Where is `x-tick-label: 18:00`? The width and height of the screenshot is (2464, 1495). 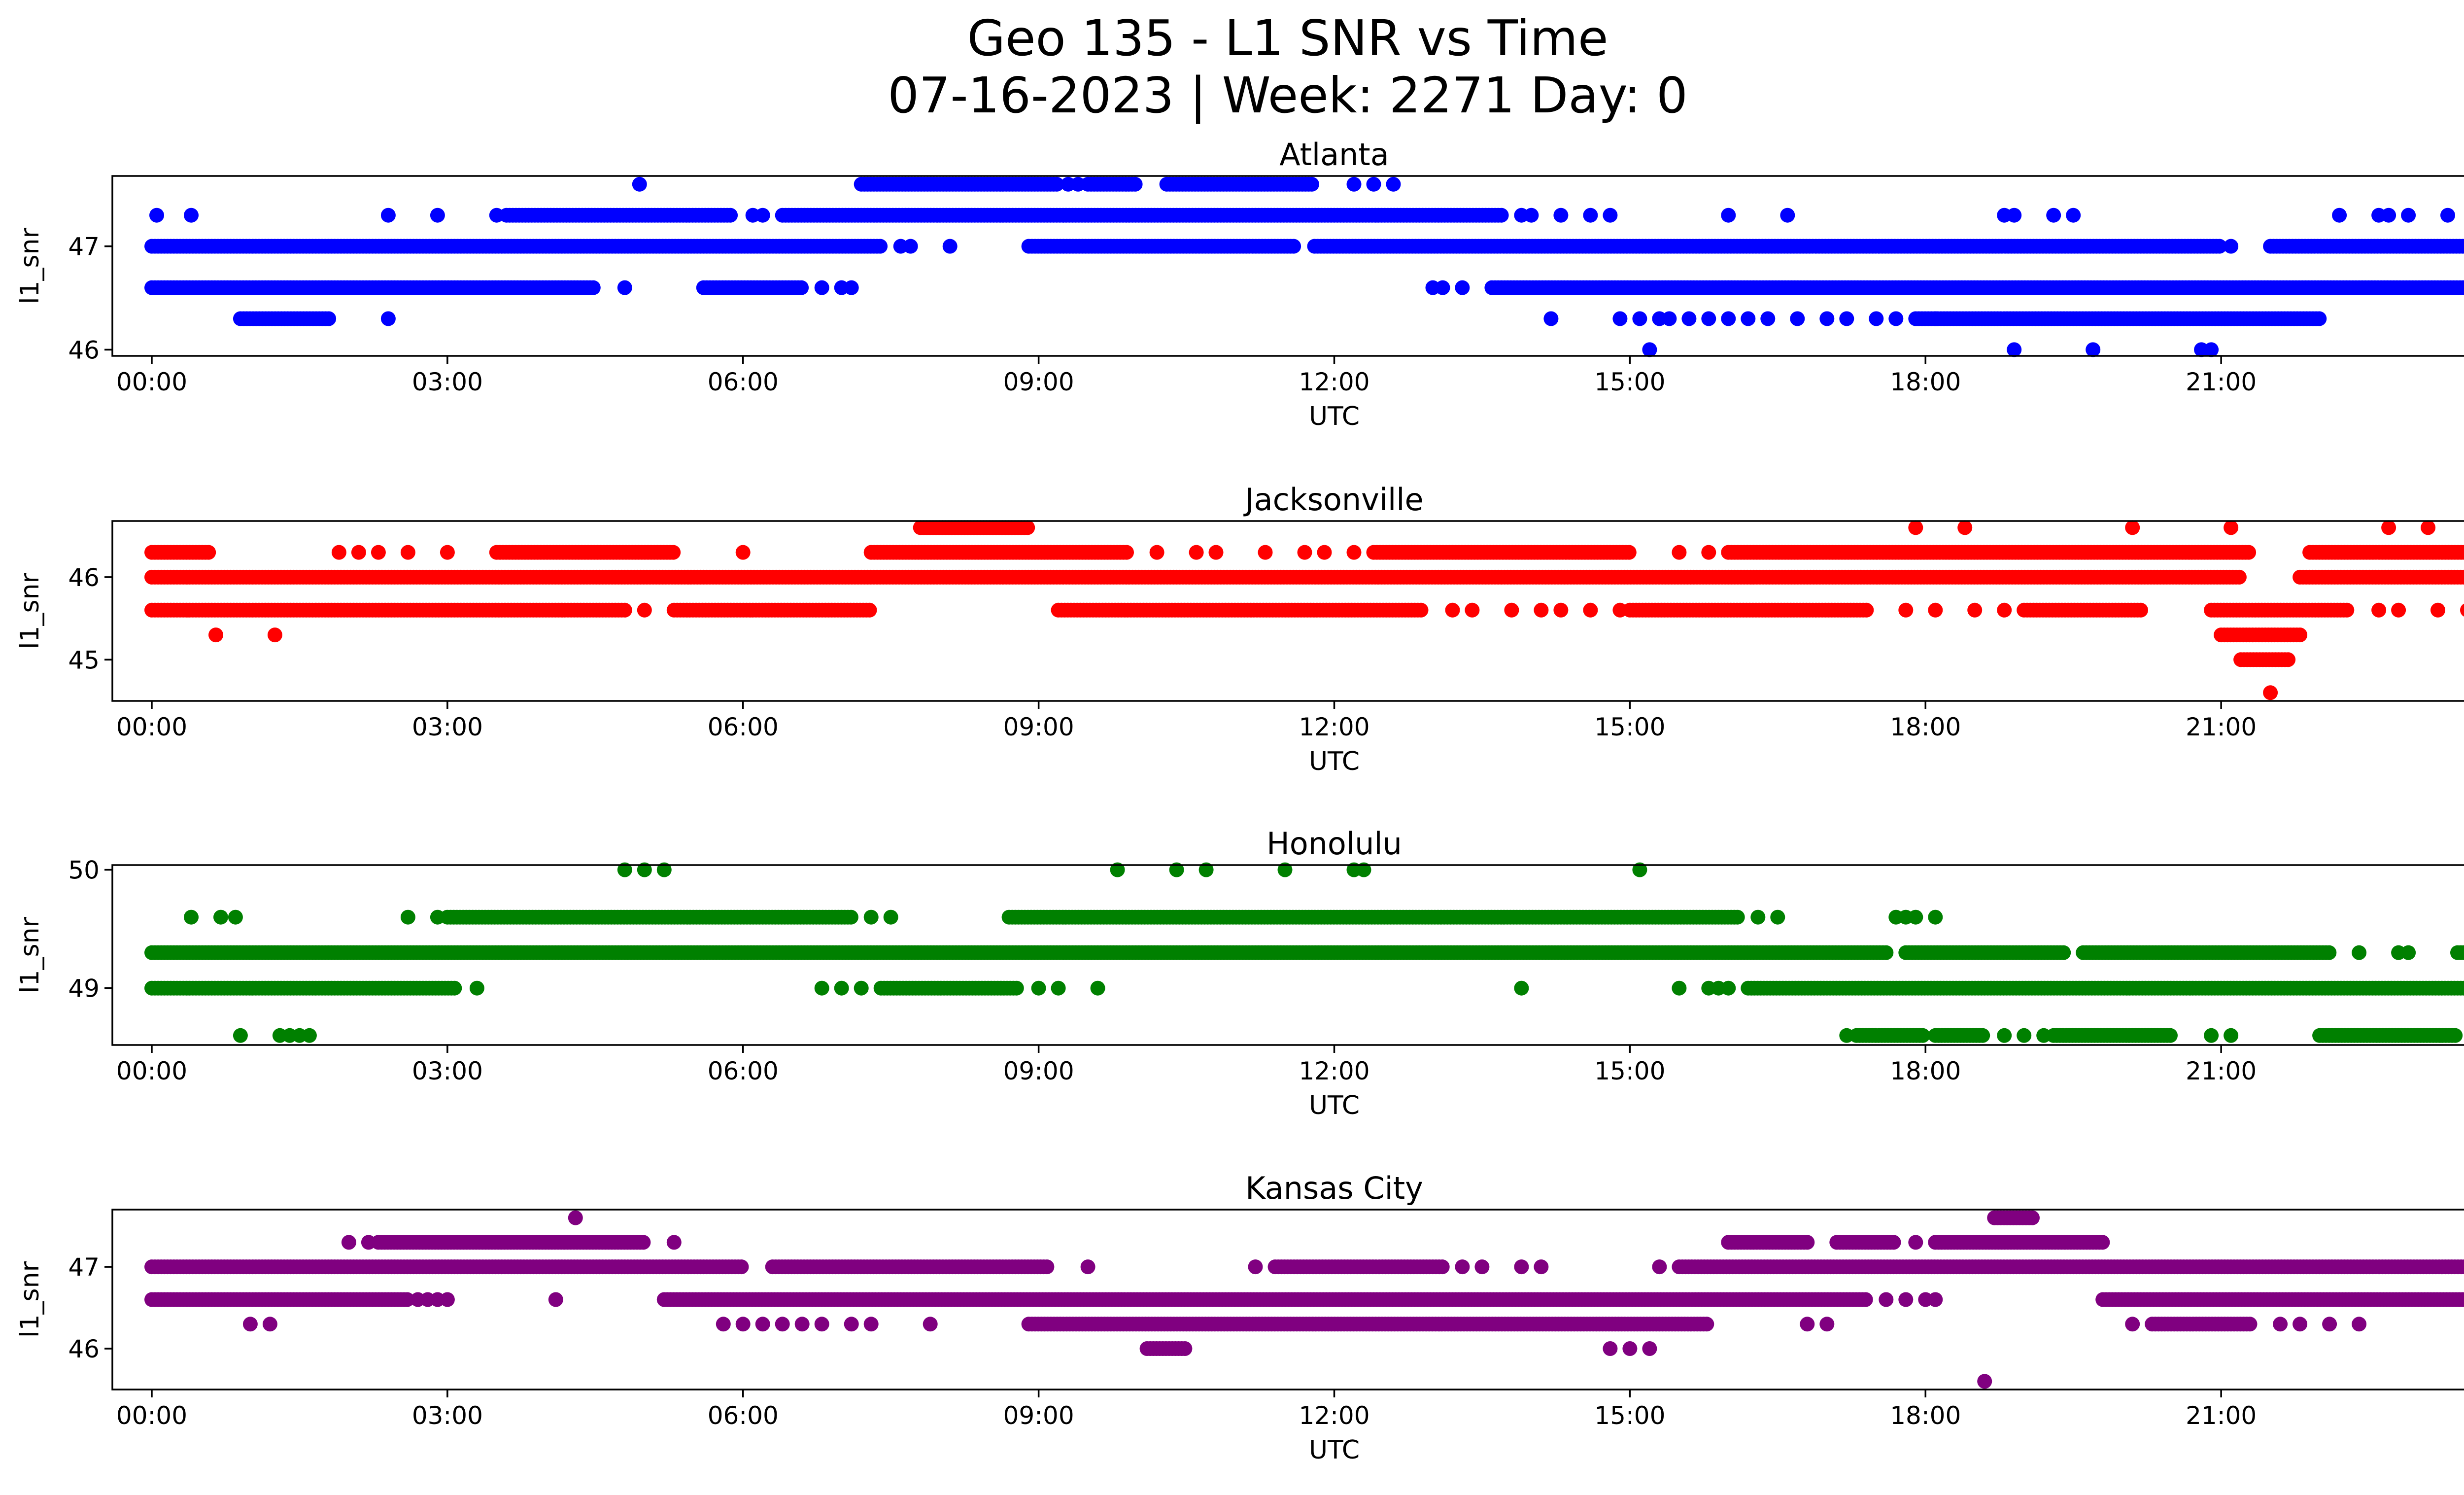
x-tick-label: 18:00 is located at coordinates (1925, 727).